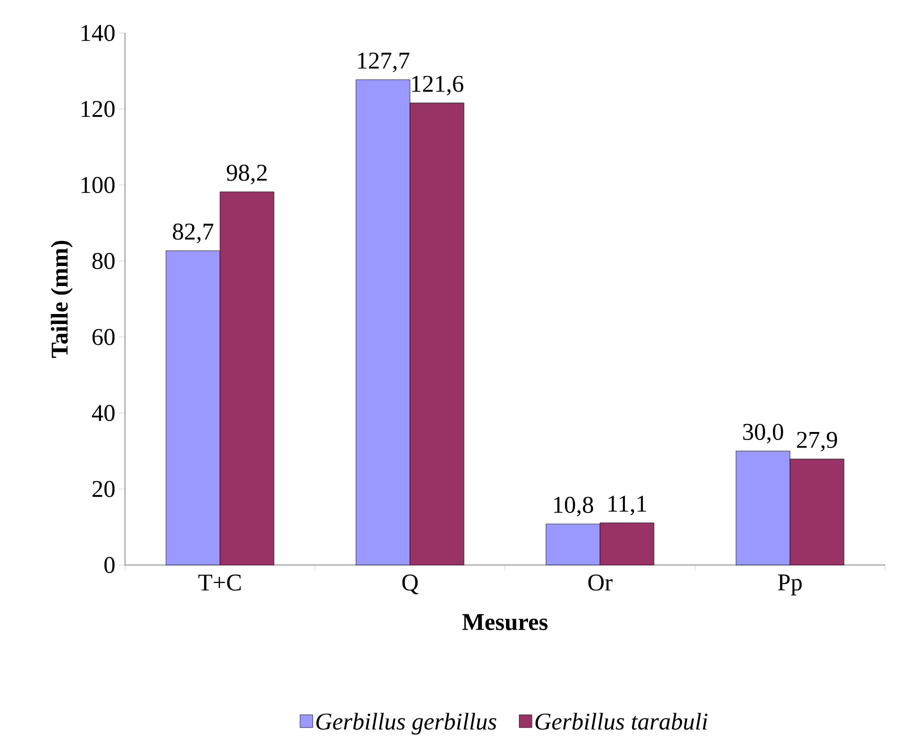  I want to click on data-label: 27,9, so click(817, 442).